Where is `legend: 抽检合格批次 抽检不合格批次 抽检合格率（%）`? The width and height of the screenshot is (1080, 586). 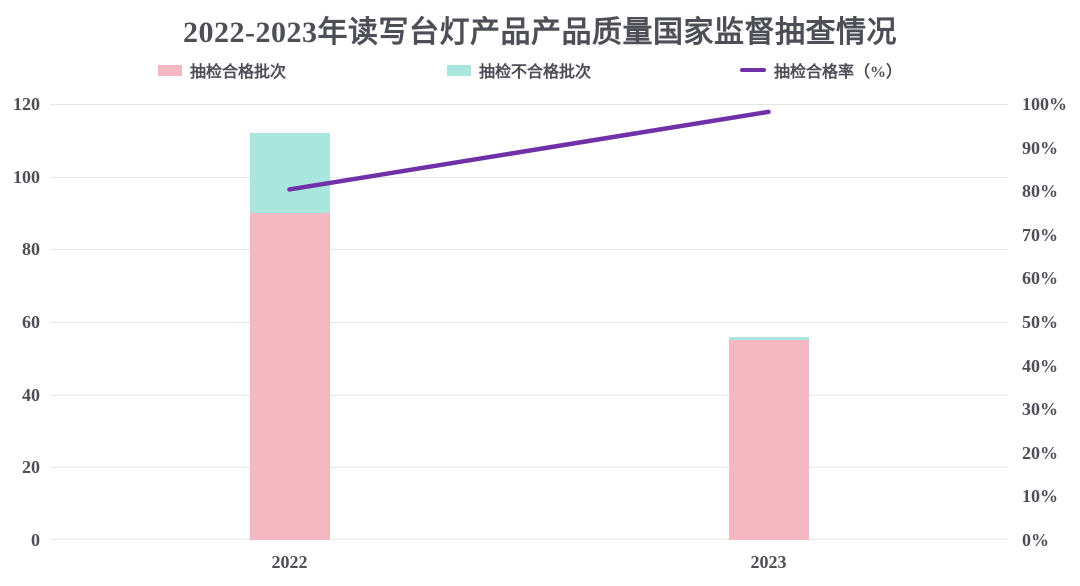 legend: 抽检合格批次 抽检不合格批次 抽检合格率（%） is located at coordinates (540, 70).